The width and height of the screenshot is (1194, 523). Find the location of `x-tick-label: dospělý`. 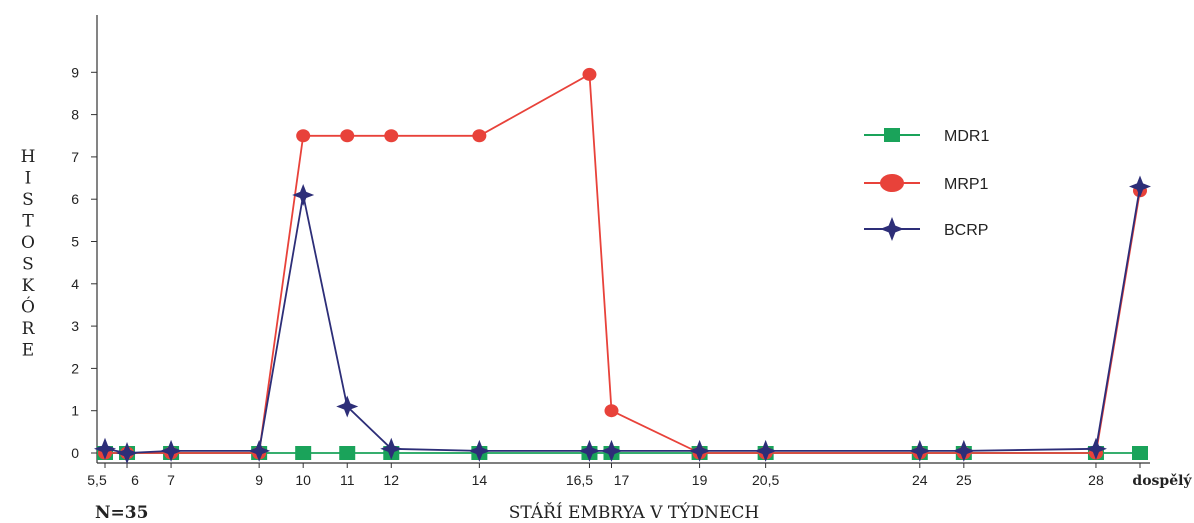

x-tick-label: dospělý is located at coordinates (1162, 480).